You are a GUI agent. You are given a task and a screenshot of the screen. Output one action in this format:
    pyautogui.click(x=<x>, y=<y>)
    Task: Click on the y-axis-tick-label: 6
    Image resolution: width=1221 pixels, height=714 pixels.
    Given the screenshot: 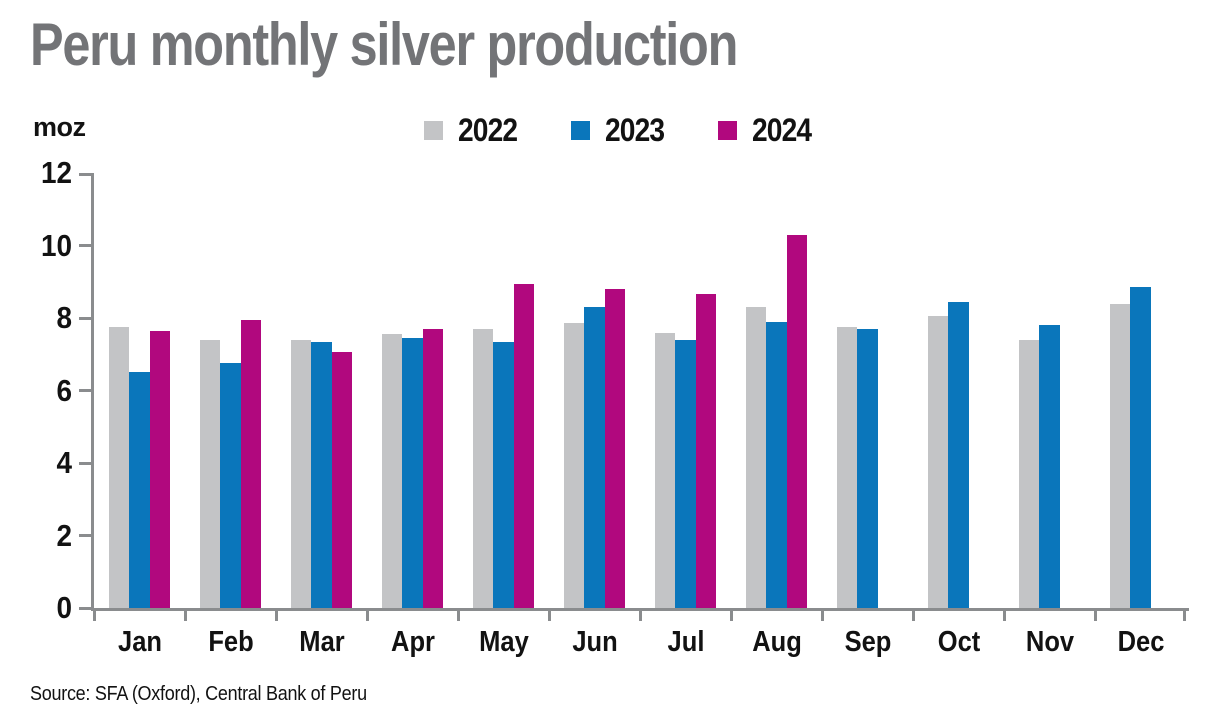 What is the action you would take?
    pyautogui.click(x=64, y=390)
    